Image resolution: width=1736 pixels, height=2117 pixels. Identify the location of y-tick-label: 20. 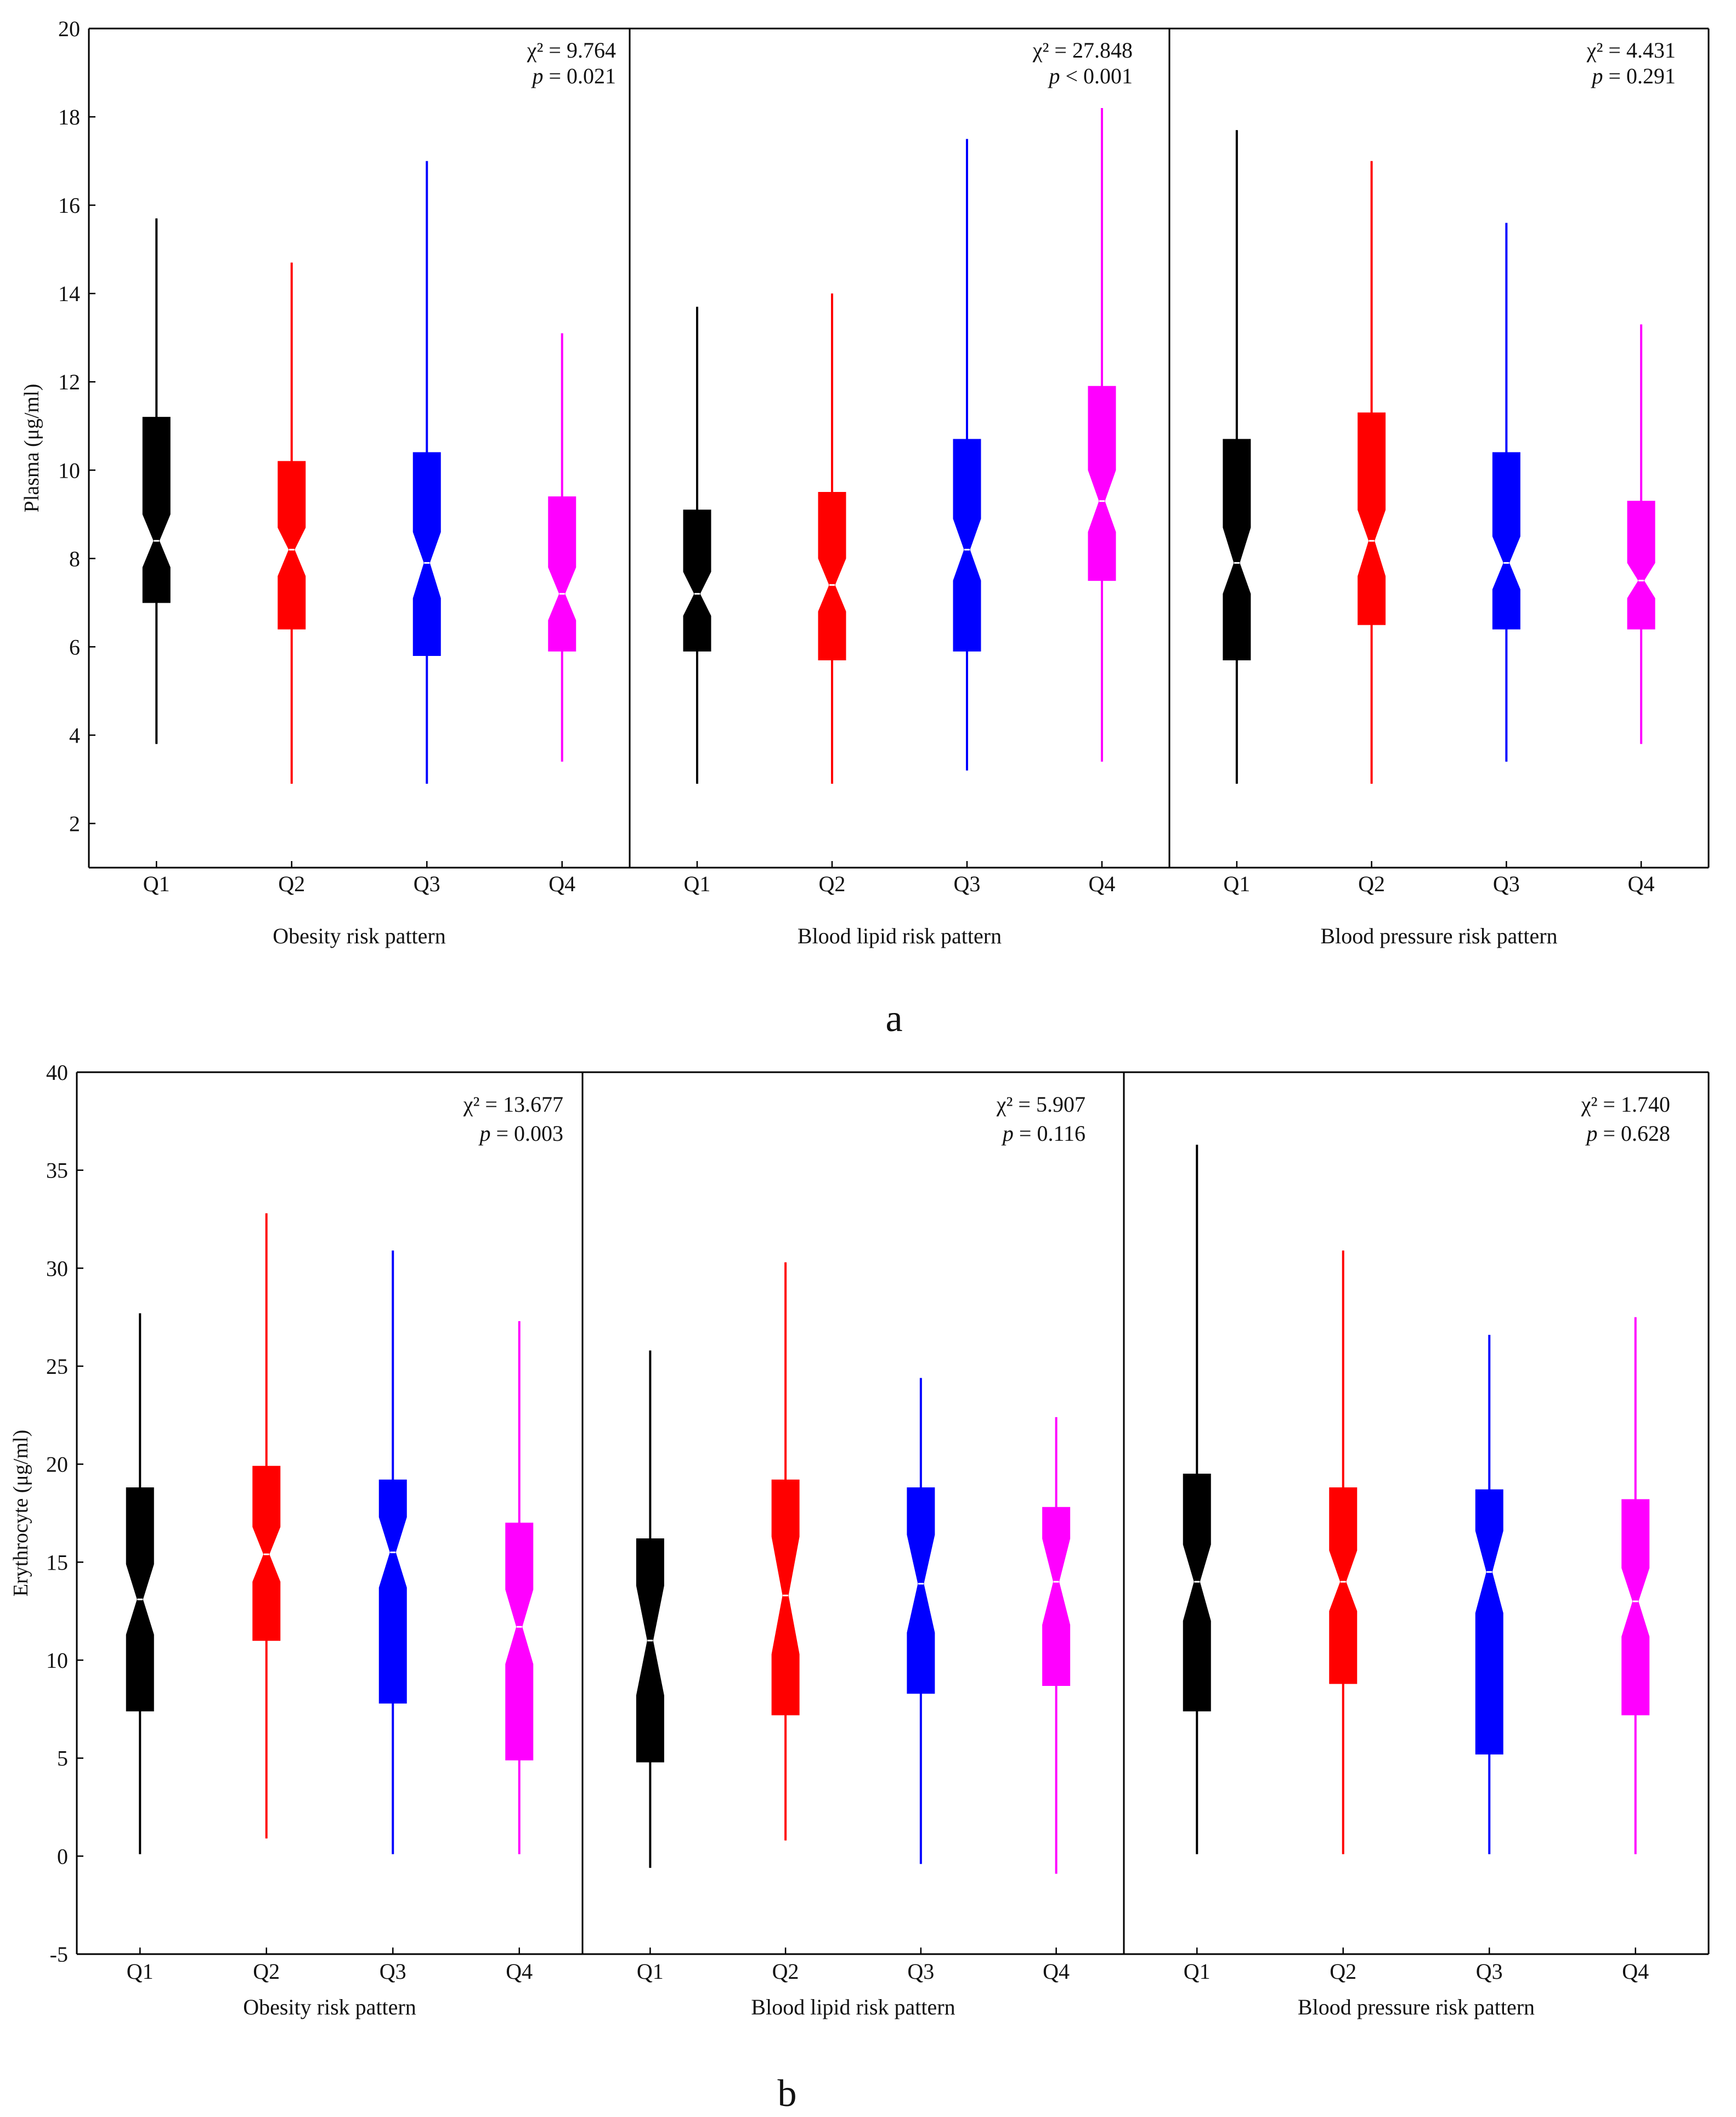
(57, 1464).